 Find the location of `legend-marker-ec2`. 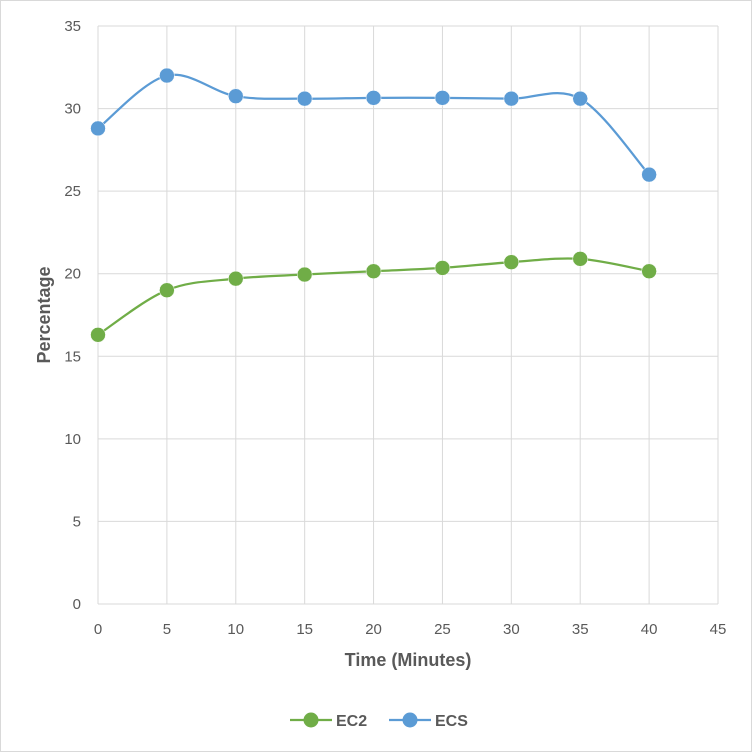

legend-marker-ec2 is located at coordinates (311, 720).